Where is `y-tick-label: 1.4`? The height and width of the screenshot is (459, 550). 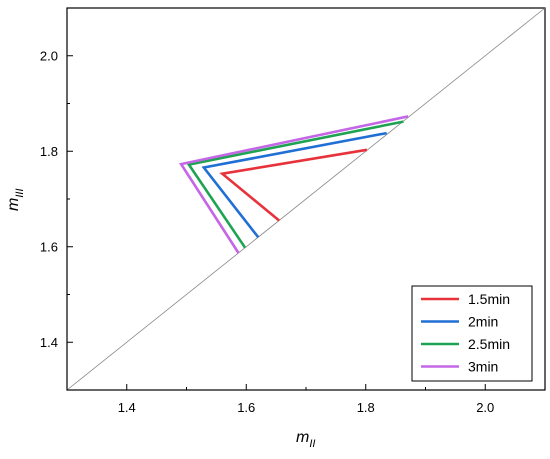
y-tick-label: 1.4 is located at coordinates (49, 342).